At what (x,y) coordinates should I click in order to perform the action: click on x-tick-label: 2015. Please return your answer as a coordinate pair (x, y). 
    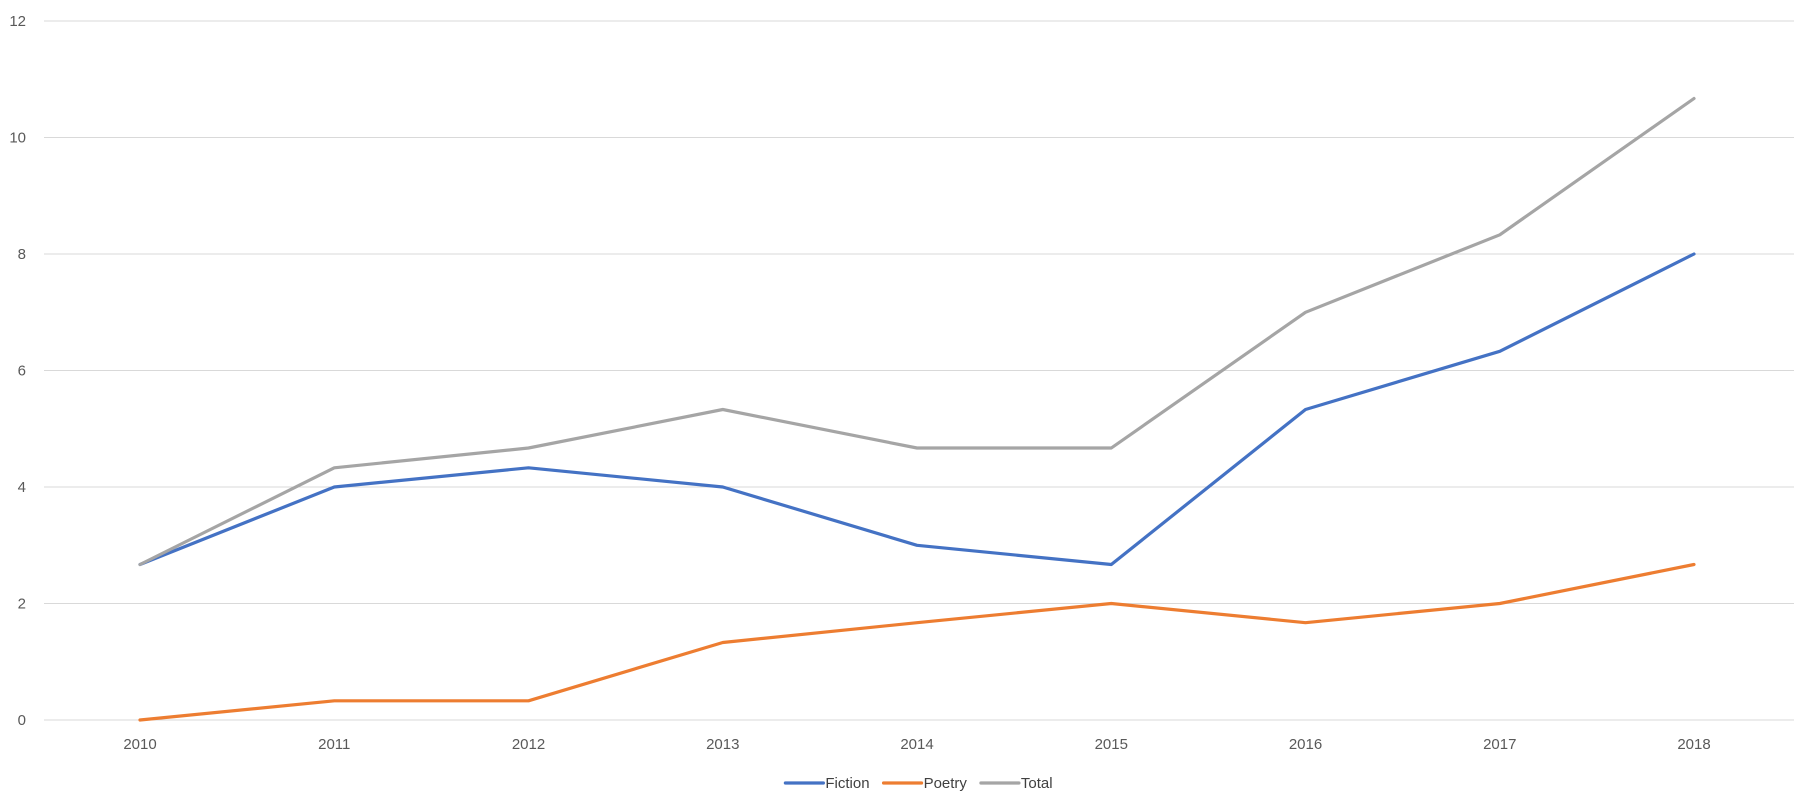
    Looking at the image, I should click on (1111, 744).